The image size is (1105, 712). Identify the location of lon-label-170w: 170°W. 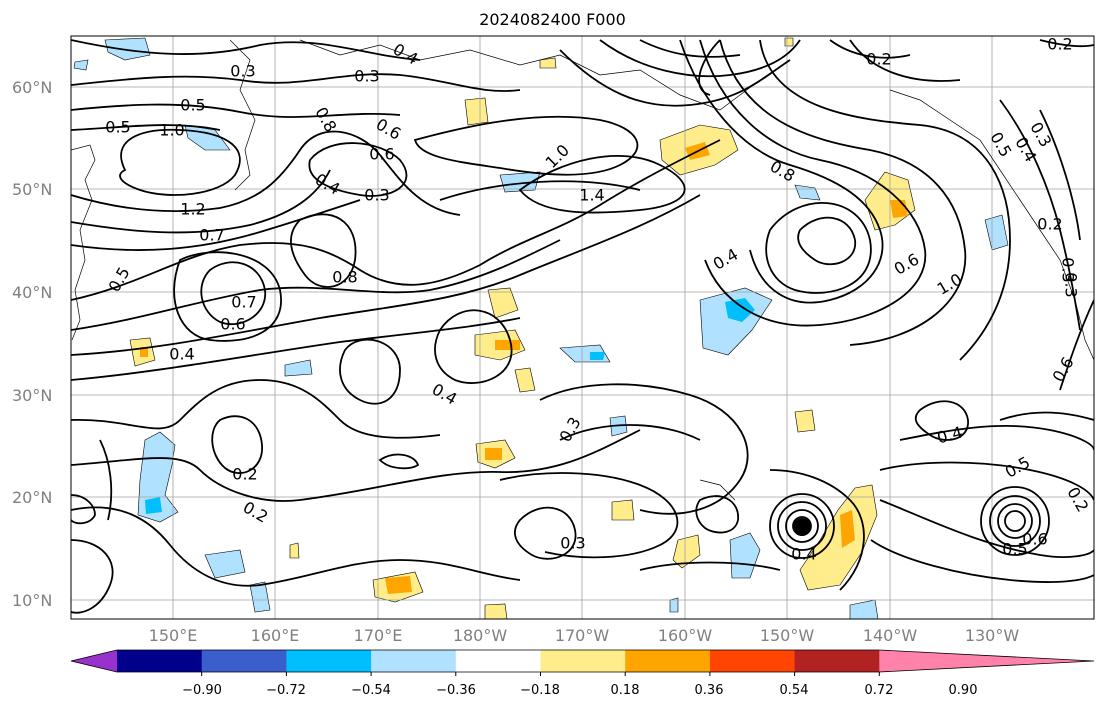
(582, 635).